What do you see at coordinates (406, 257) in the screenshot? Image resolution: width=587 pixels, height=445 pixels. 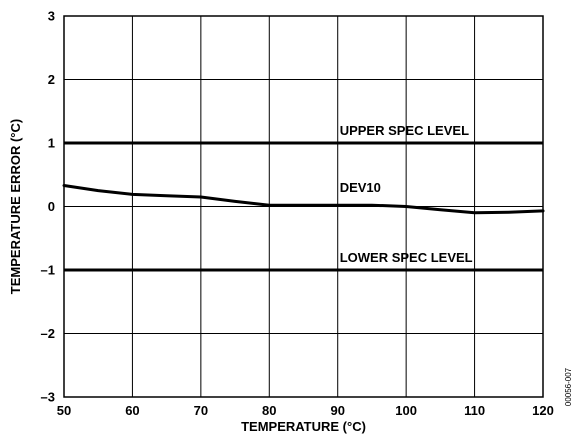 I see `annotation-2: LOWER SPEC LEVEL` at bounding box center [406, 257].